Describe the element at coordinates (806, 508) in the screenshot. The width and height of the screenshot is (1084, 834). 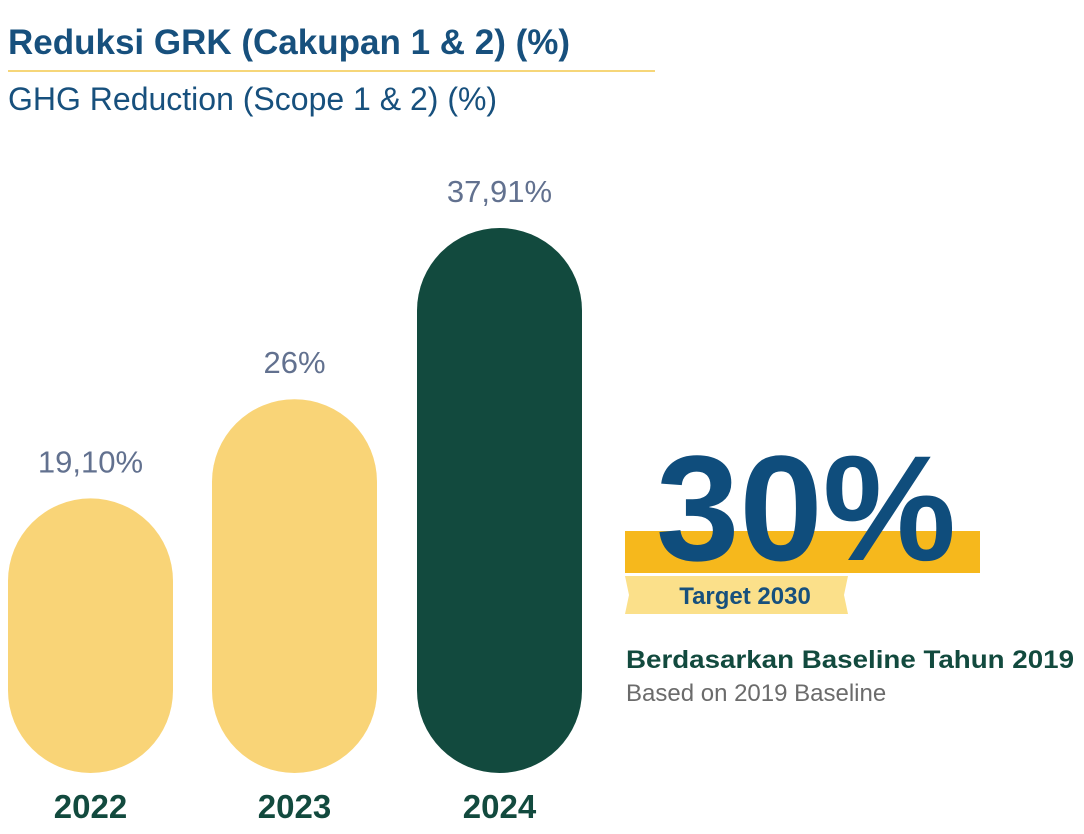
I see `target-value: 30%` at that location.